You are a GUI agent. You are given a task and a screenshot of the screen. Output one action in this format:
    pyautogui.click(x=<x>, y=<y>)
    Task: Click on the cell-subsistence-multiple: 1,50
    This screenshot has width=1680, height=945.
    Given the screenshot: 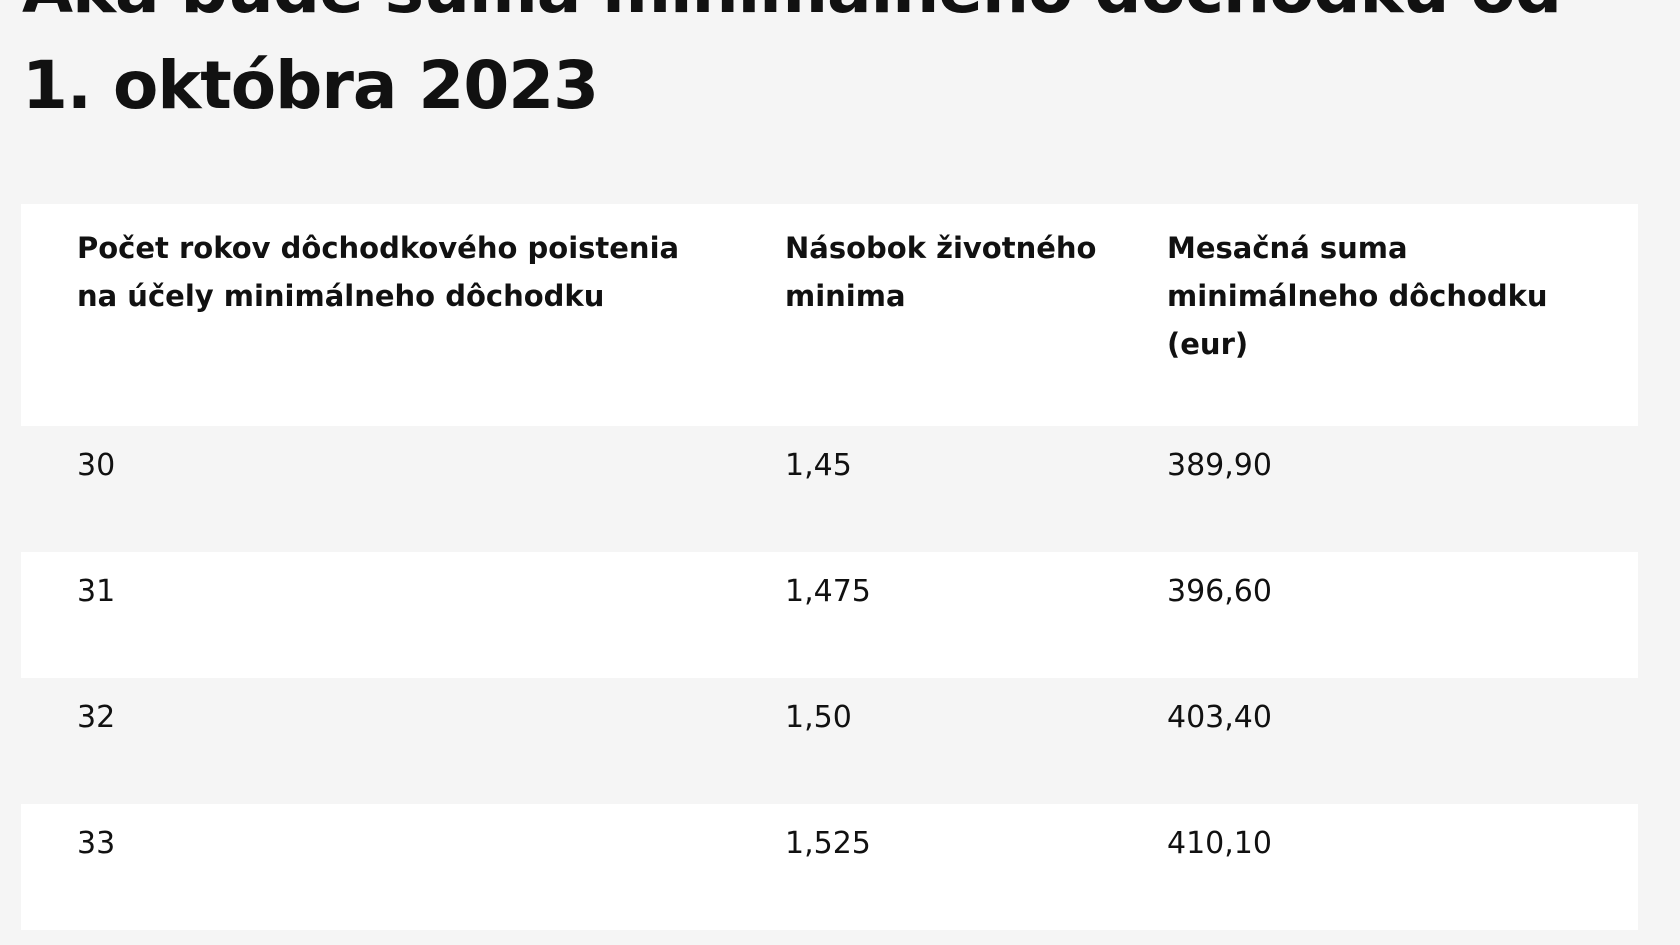 What is the action you would take?
    pyautogui.click(x=818, y=717)
    